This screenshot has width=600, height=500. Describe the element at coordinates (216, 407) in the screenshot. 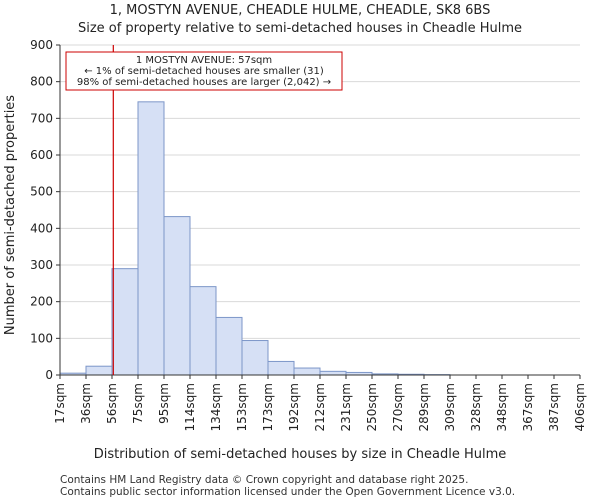

I see `x-tick-label: 134sqm` at that location.